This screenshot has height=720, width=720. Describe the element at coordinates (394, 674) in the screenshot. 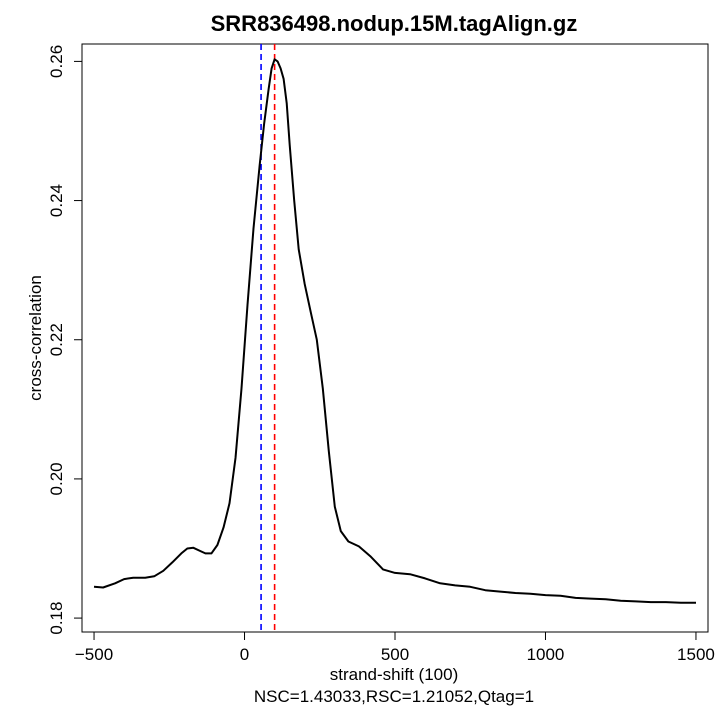

I see `x-axis-label: strand-shift (100)` at that location.